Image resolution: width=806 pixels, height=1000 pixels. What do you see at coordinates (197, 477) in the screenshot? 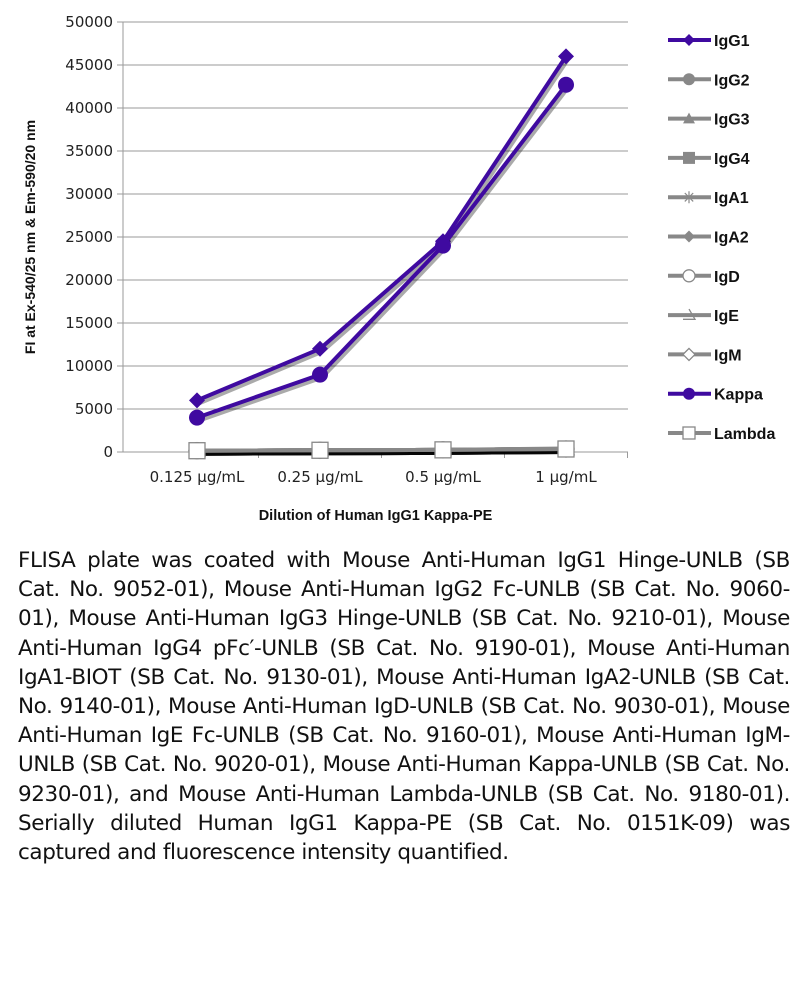
I see `x-tick-label: 0.125 µg/mL` at bounding box center [197, 477].